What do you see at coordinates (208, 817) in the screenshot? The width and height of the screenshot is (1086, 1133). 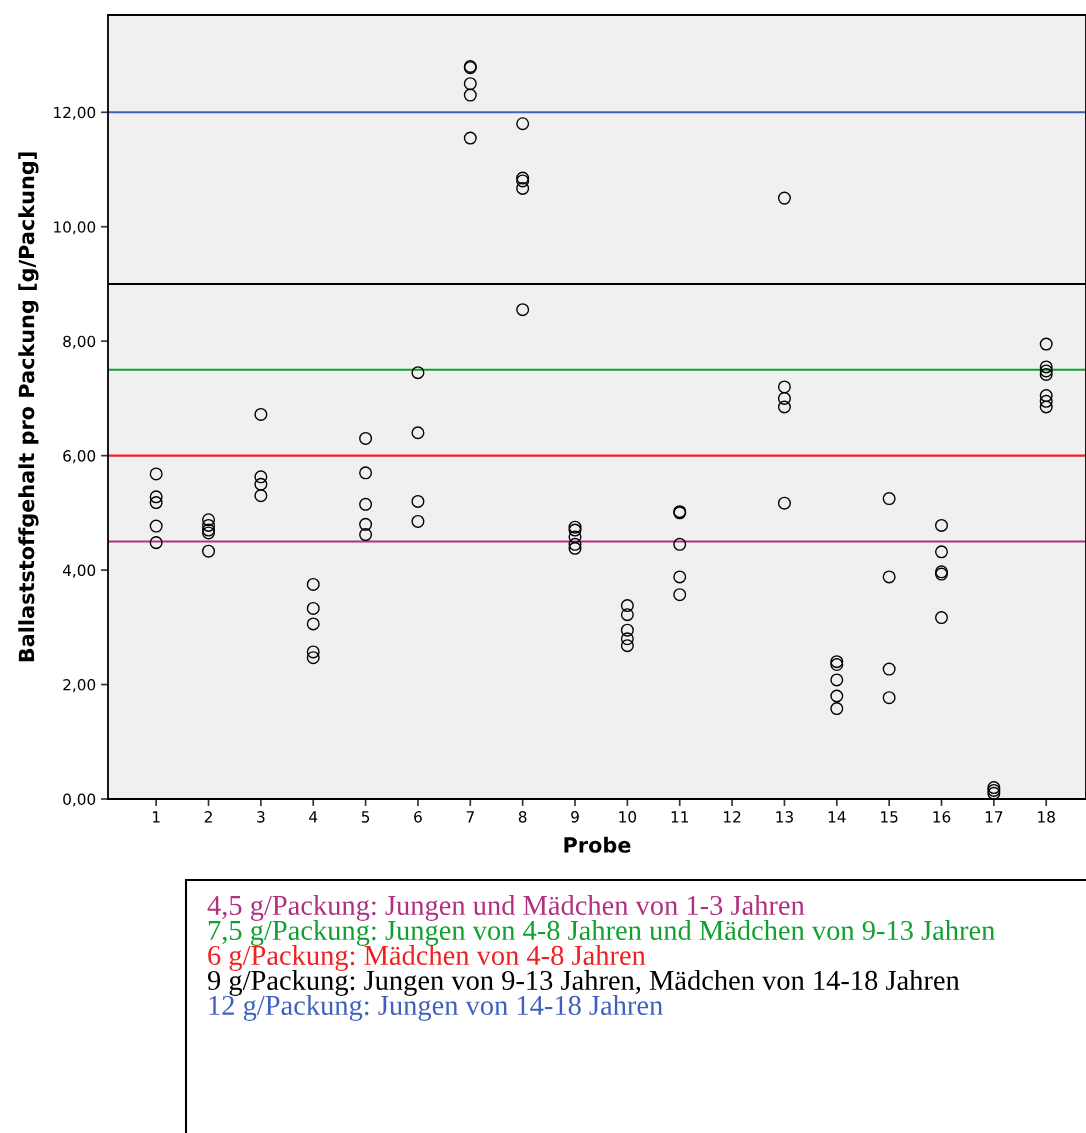 I see `x-tick-label: 2` at bounding box center [208, 817].